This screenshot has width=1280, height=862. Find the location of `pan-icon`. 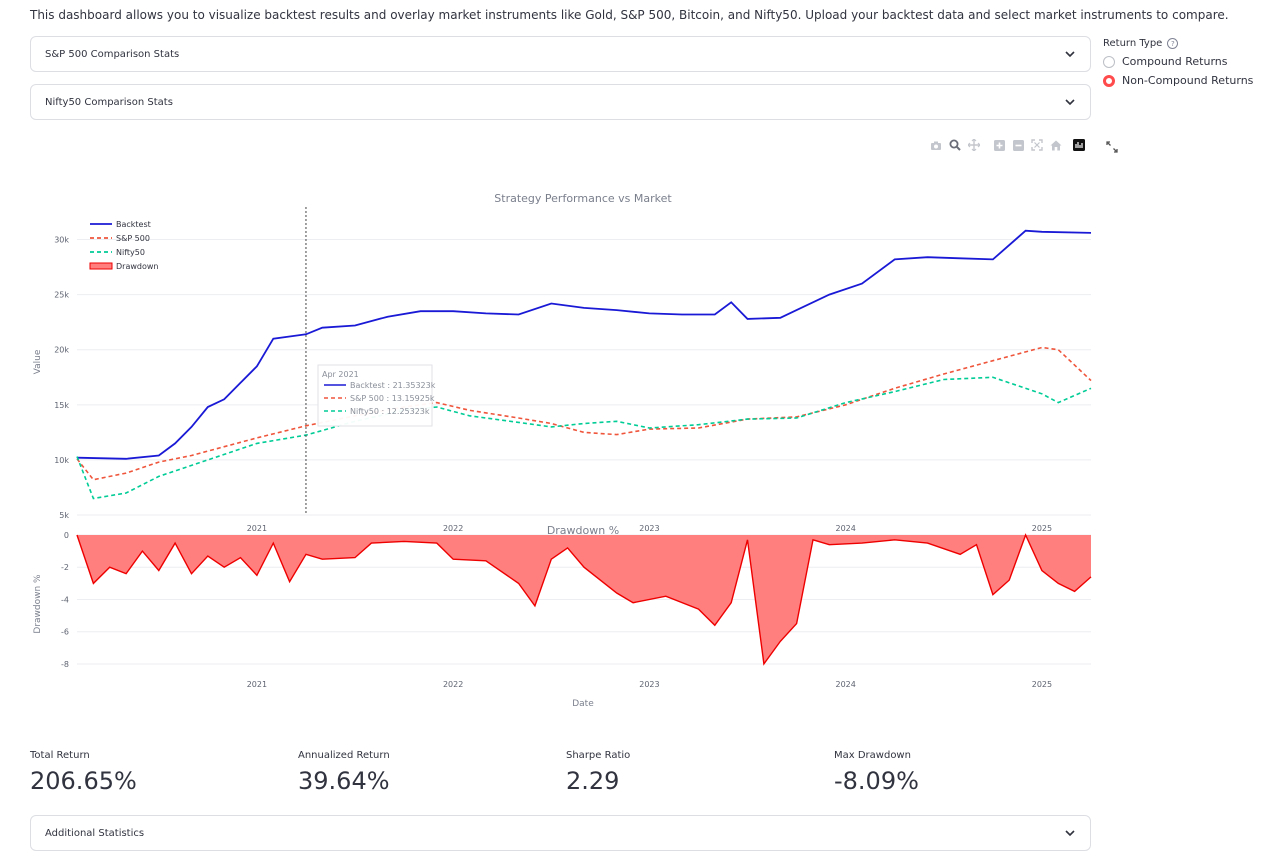

pan-icon is located at coordinates (974, 145).